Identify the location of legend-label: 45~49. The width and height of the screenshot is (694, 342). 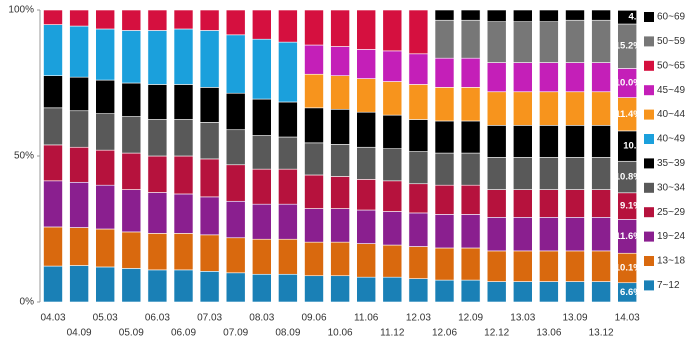
(671, 90).